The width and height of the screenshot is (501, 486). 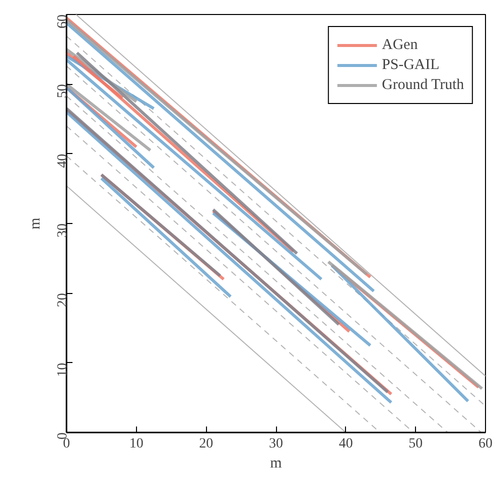 What do you see at coordinates (206, 444) in the screenshot?
I see `x-tick-label: 20` at bounding box center [206, 444].